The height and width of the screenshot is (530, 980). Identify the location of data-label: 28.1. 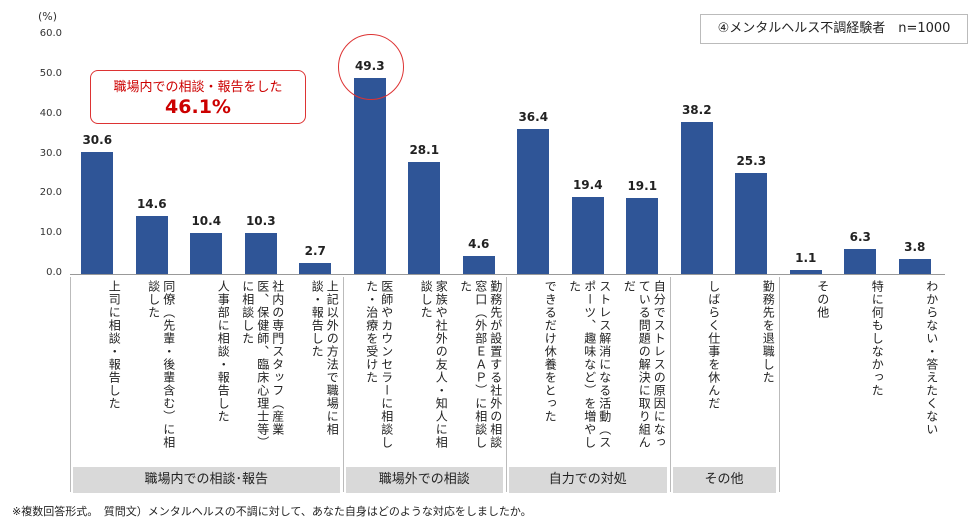
(424, 150).